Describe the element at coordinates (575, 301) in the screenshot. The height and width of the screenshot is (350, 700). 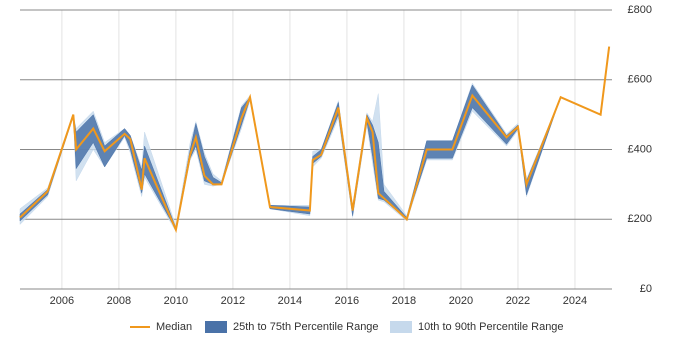
I see `x-tick-label: 2024` at that location.